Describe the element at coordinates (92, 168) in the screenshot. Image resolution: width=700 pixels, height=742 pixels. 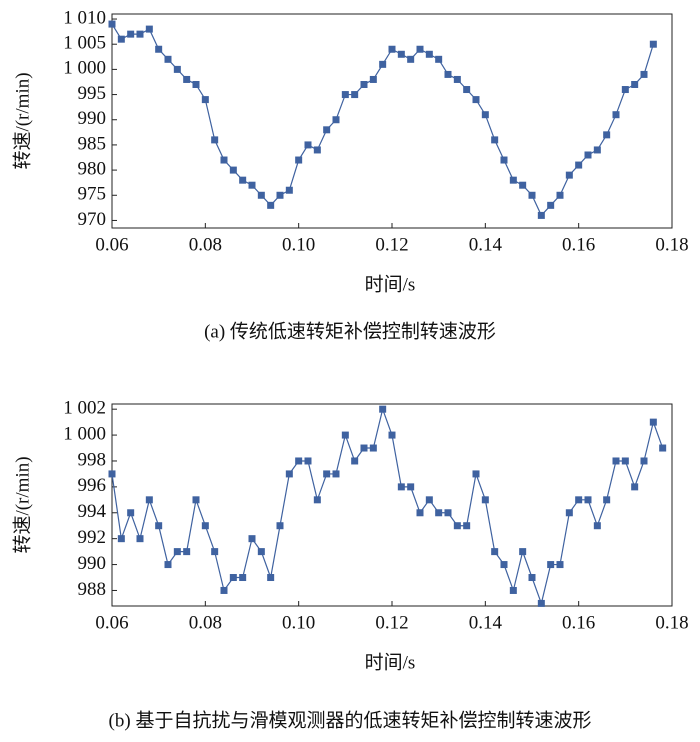
I see `y-tick-label: 980` at that location.